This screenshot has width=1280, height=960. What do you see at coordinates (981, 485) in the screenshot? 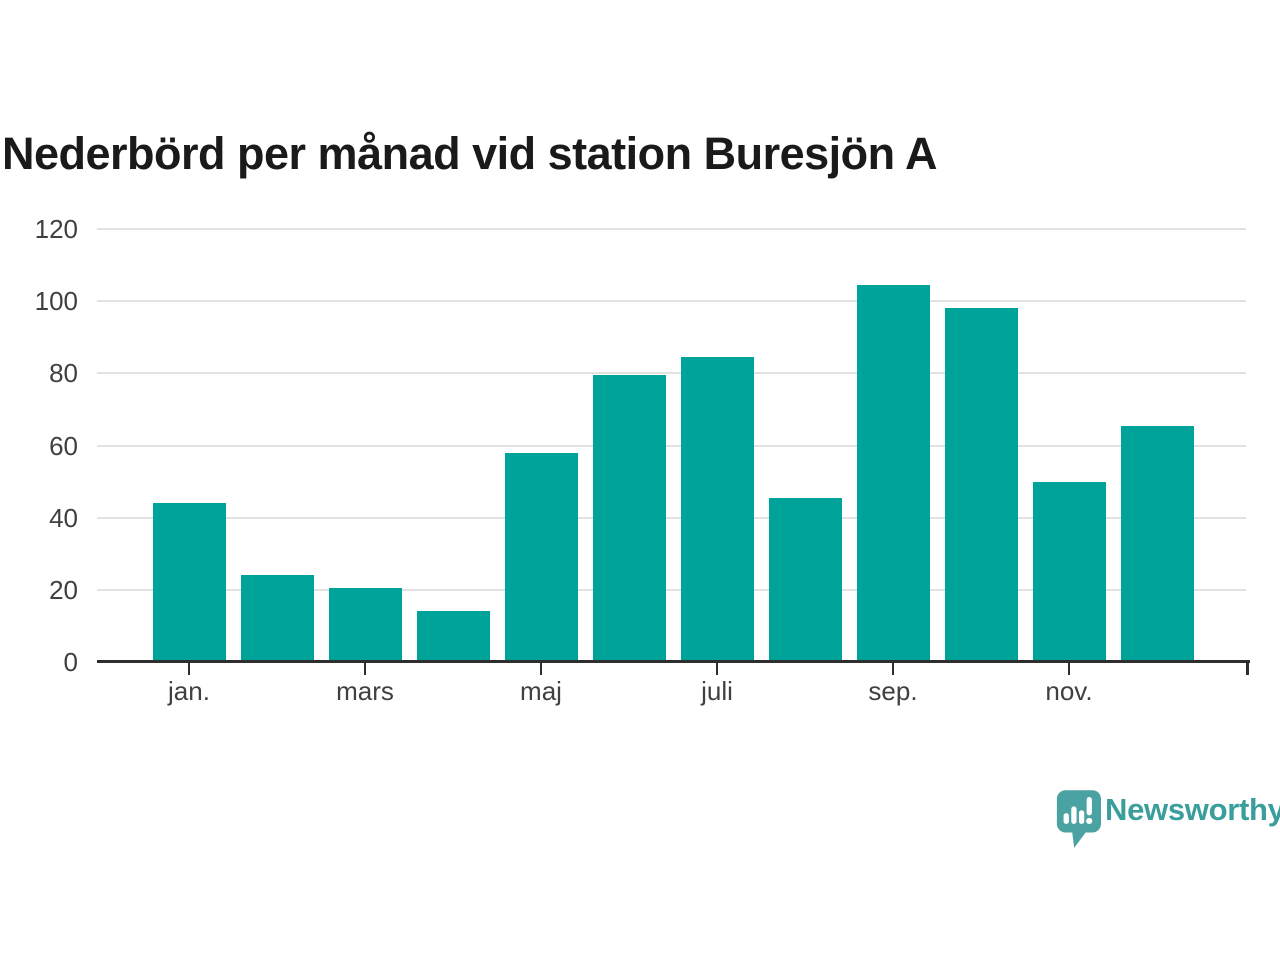
I see `bar-okt` at bounding box center [981, 485].